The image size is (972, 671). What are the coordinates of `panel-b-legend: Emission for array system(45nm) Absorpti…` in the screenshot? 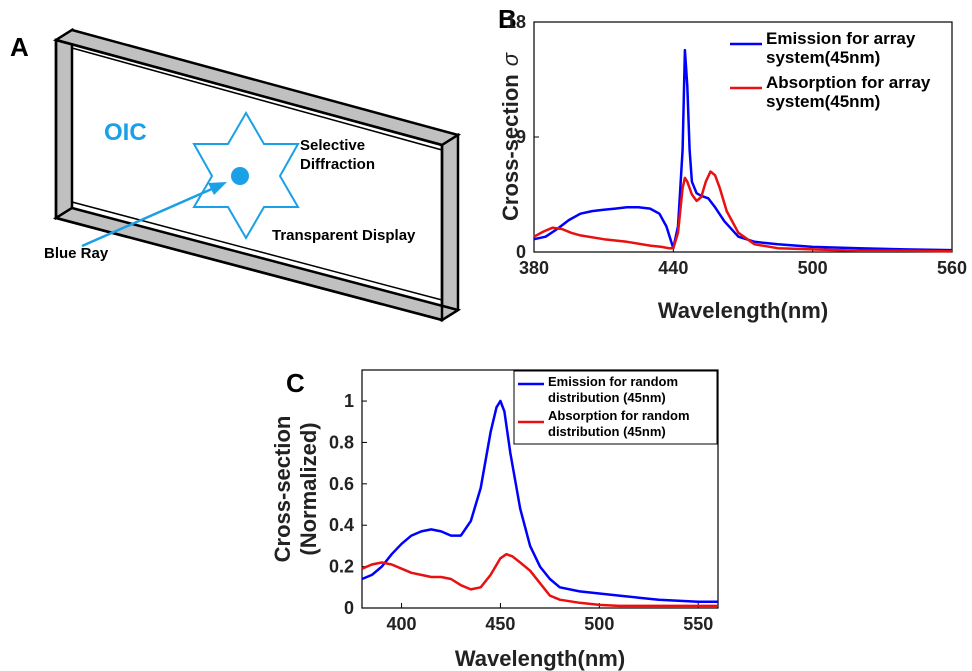 It's located at (830, 70).